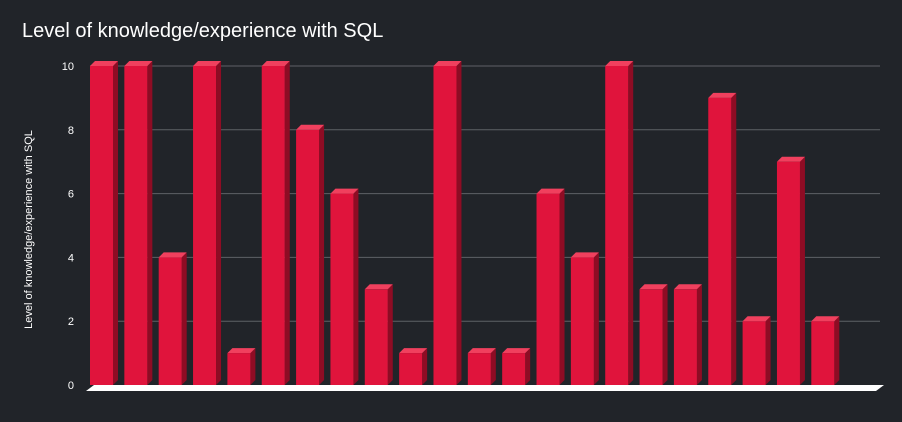 Image resolution: width=902 pixels, height=422 pixels. What do you see at coordinates (71, 131) in the screenshot?
I see `y-tick-label: 8` at bounding box center [71, 131].